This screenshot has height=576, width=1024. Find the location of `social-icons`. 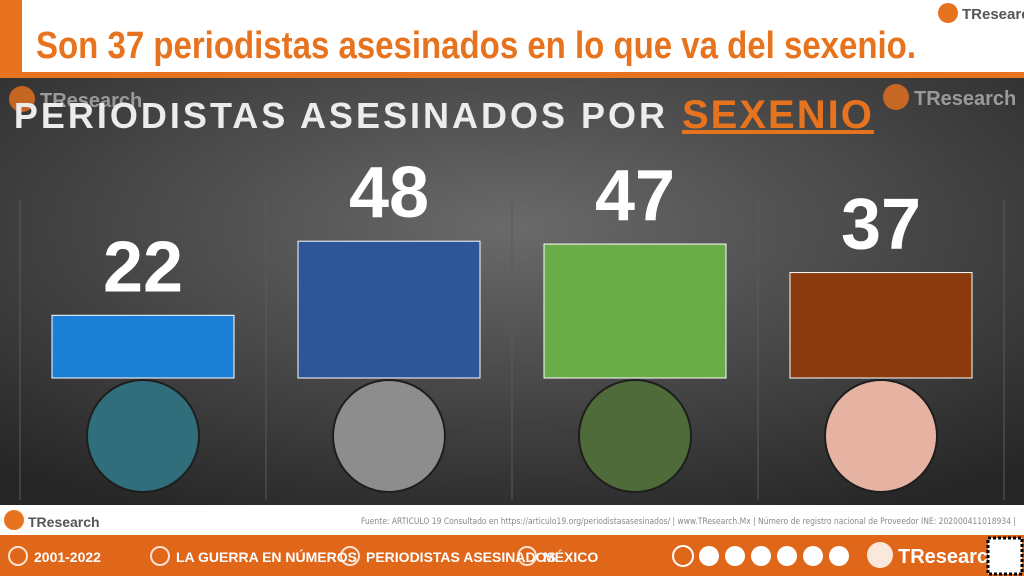

social-icons is located at coordinates (760, 556).